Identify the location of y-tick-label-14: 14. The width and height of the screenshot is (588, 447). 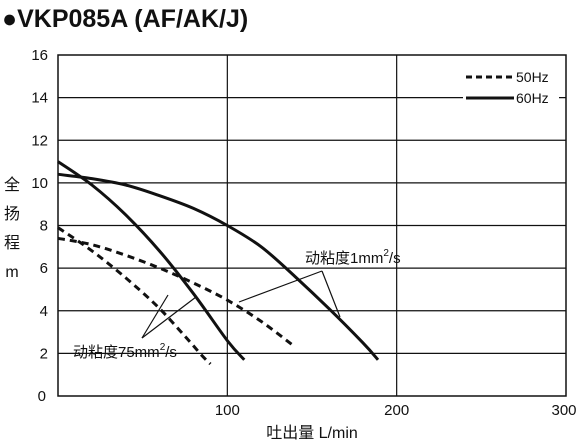
(39, 98).